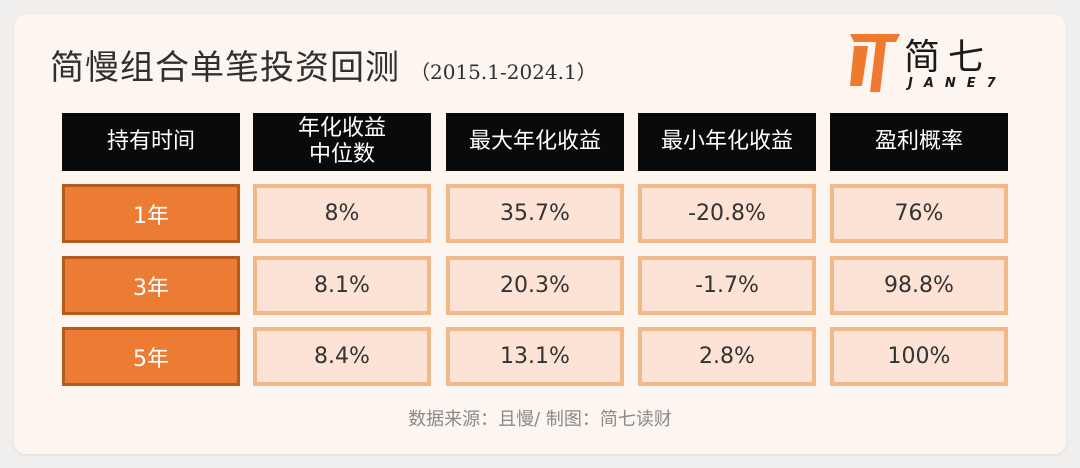 Image resolution: width=1080 pixels, height=468 pixels. I want to click on row-label-1: 1年, so click(151, 213).